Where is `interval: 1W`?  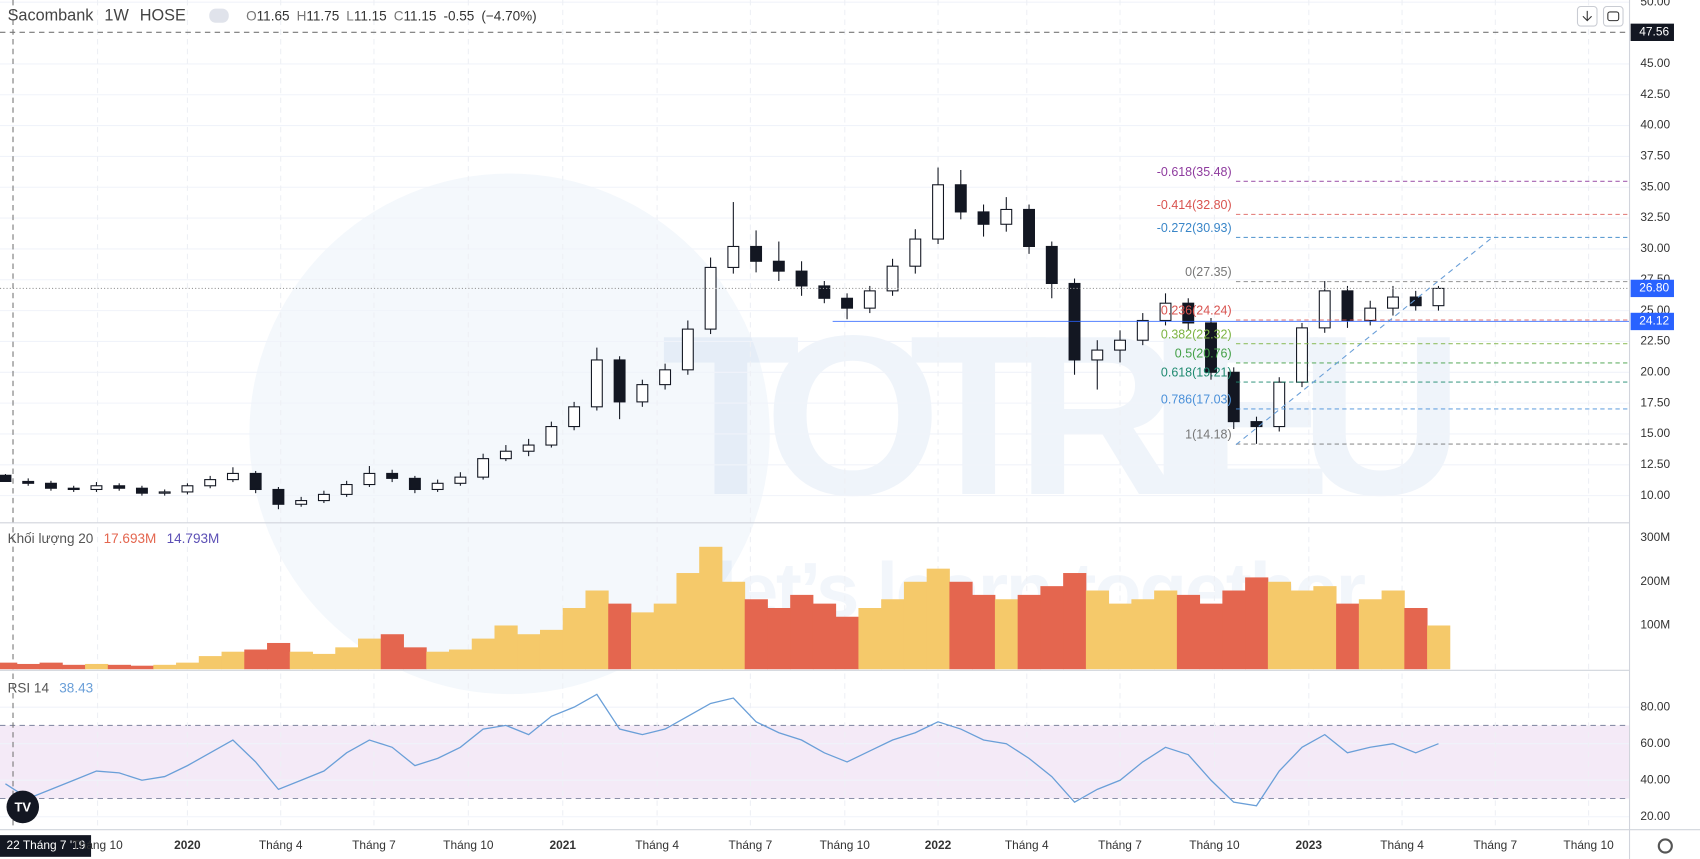 interval: 1W is located at coordinates (116, 16).